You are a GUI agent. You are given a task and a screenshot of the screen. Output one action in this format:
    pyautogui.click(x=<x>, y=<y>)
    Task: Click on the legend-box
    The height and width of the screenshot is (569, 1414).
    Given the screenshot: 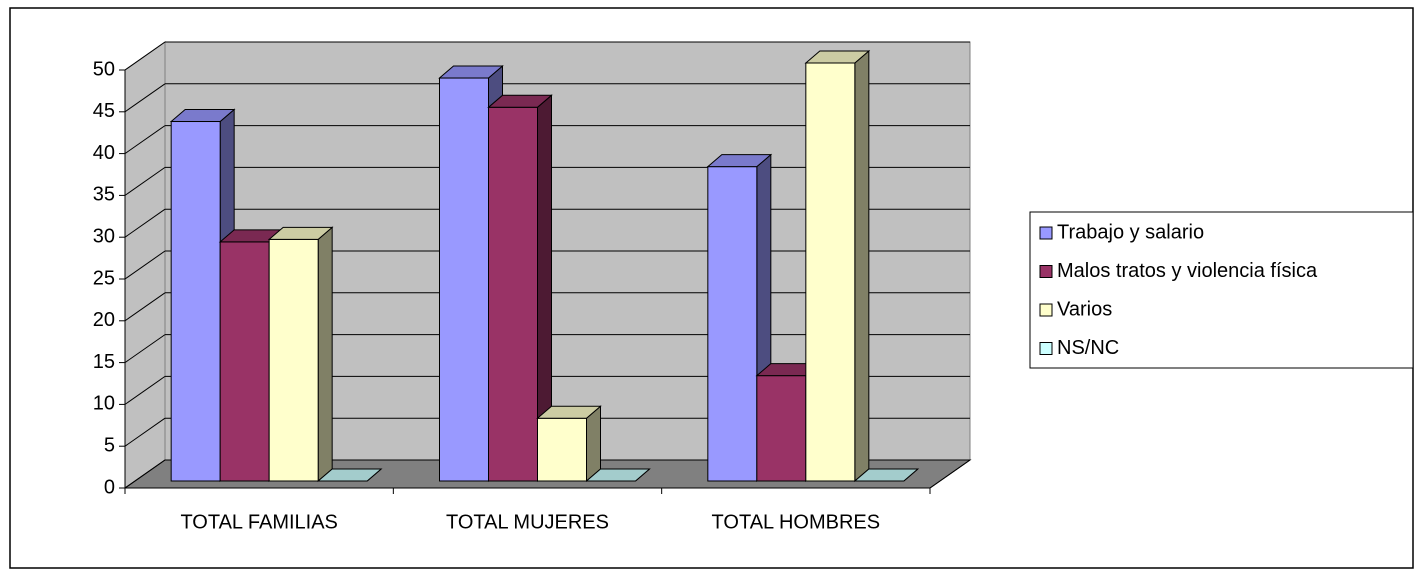 What is the action you would take?
    pyautogui.click(x=1221, y=290)
    